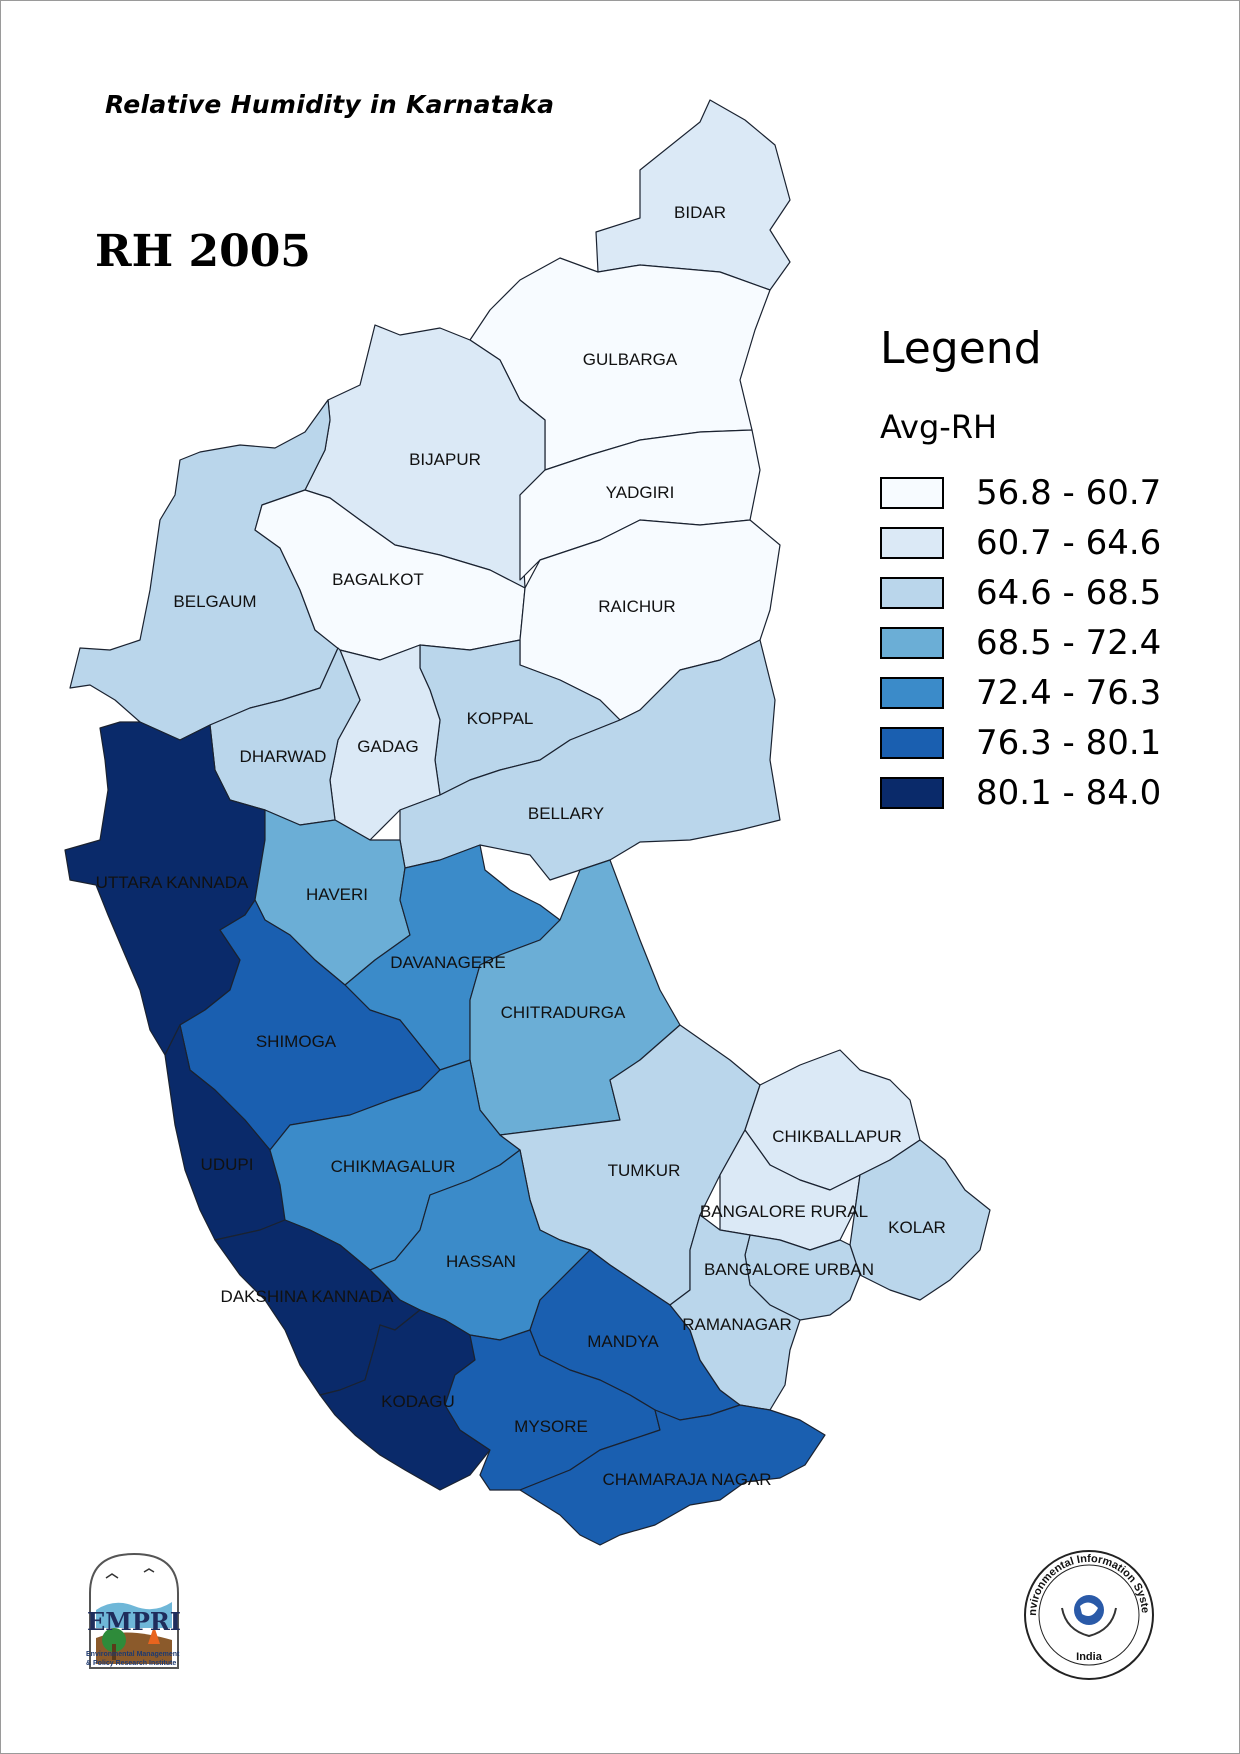 The width and height of the screenshot is (1240, 1754). I want to click on district-label: HASSAN, so click(481, 1261).